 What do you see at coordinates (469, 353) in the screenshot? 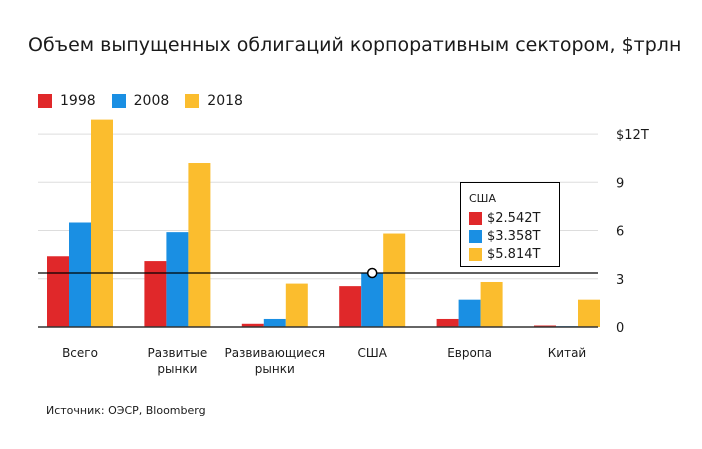
I see `x-category-label-4: Европа` at bounding box center [469, 353].